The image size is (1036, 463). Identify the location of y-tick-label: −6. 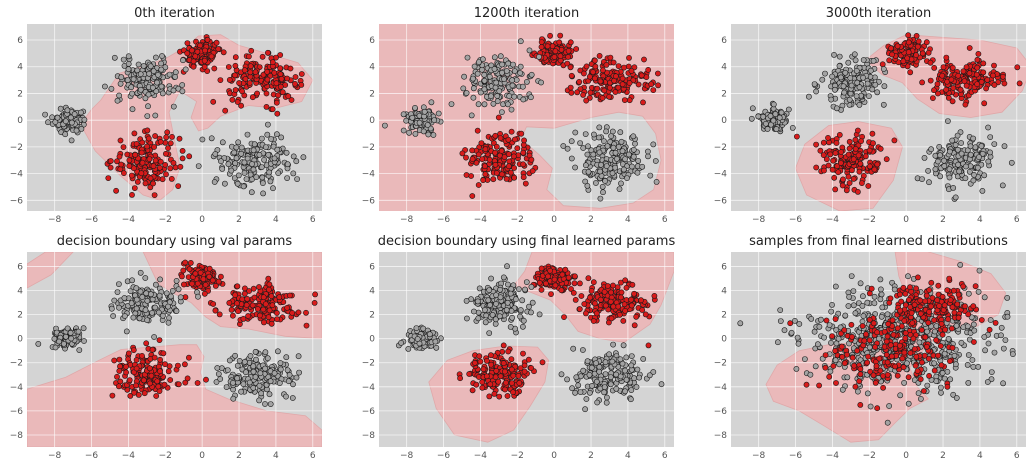
(17, 412).